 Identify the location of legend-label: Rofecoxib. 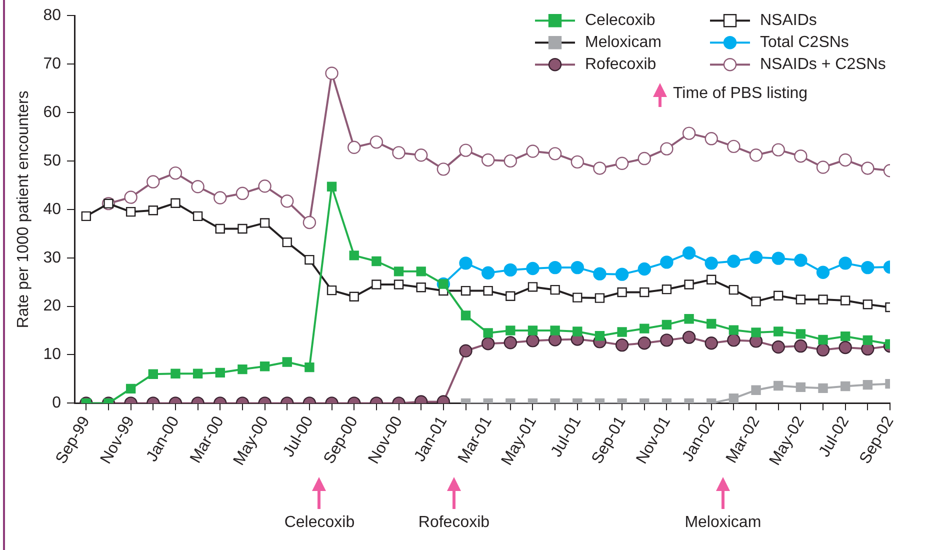
(620, 65).